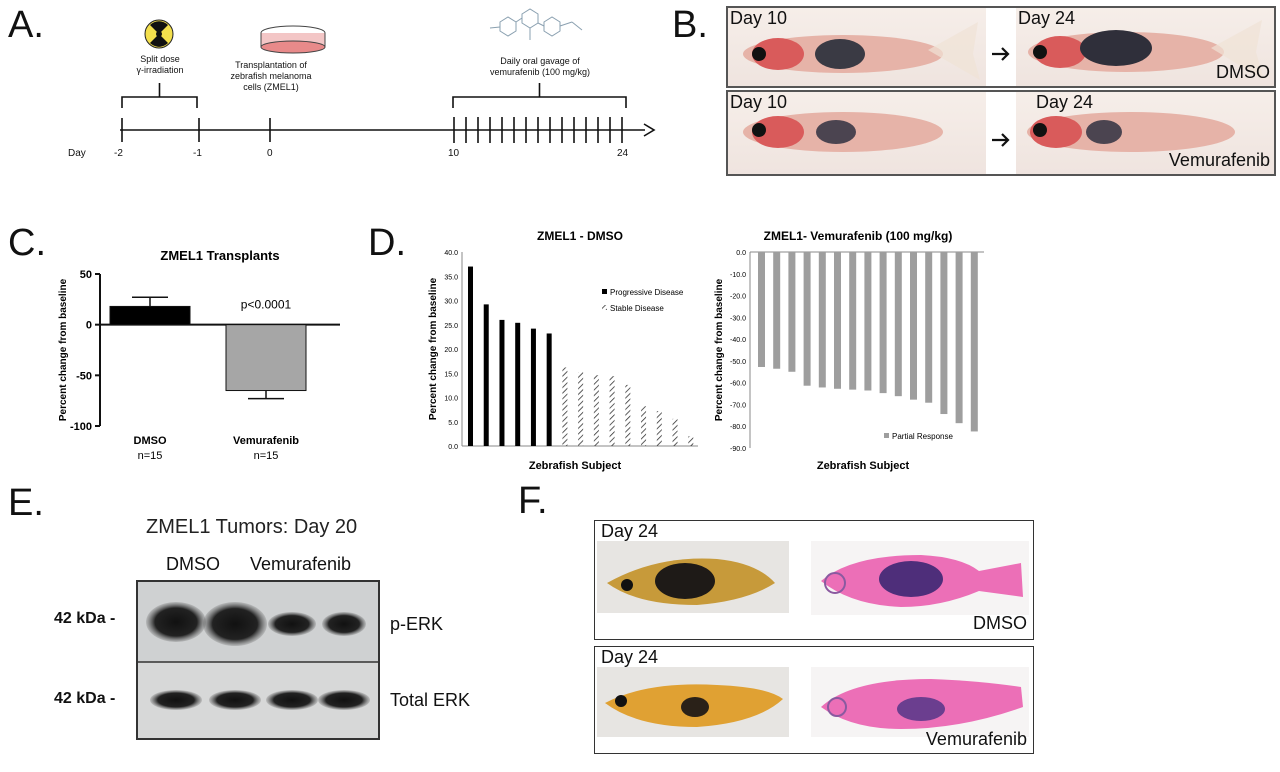 This screenshot has height=772, width=1280. Describe the element at coordinates (387, 243) in the screenshot. I see `panel-d-letter: D.` at that location.